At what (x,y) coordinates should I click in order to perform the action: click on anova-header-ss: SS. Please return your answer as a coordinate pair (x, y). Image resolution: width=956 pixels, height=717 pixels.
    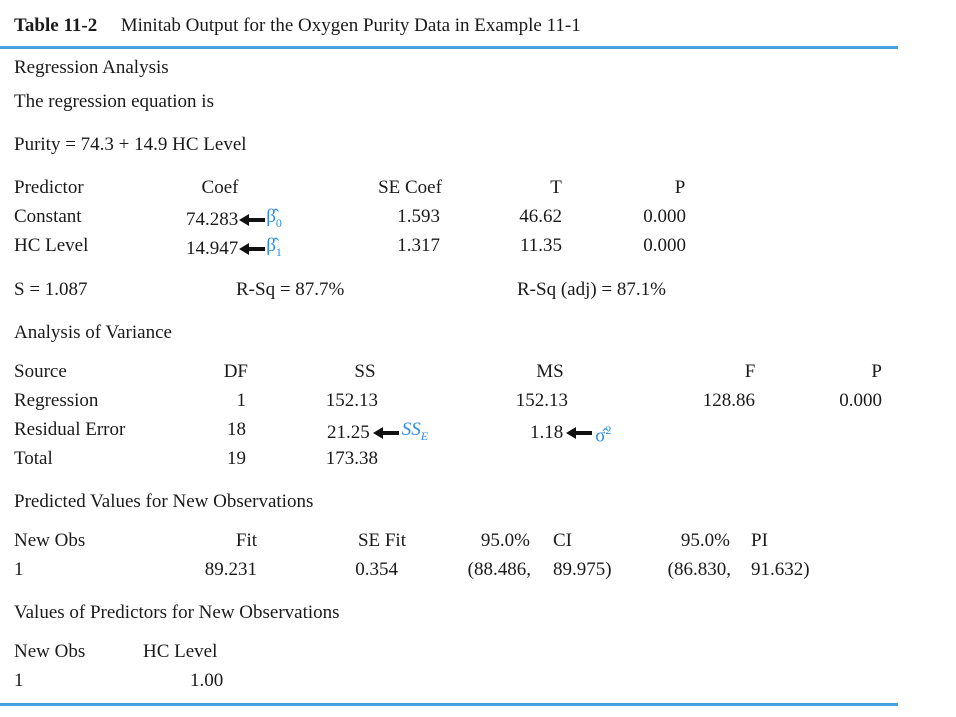
    Looking at the image, I should click on (365, 371).